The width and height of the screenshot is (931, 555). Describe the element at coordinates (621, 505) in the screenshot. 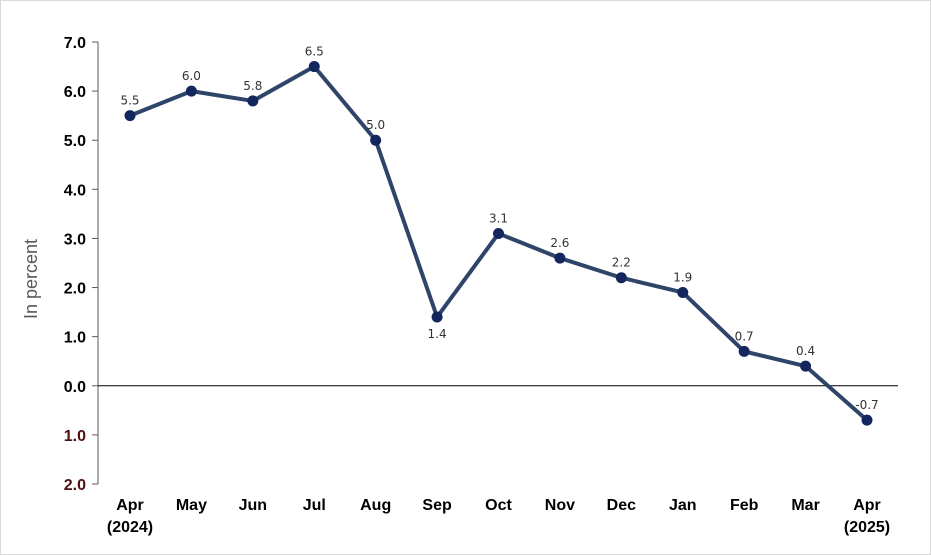

I see `x-tick-label: Dec` at that location.